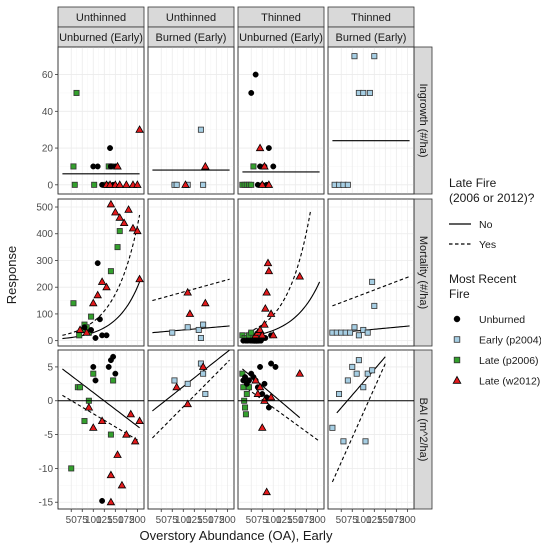  Describe the element at coordinates (273, 520) in the screenshot. I see `x-tick-label-2-2: 100` at that location.